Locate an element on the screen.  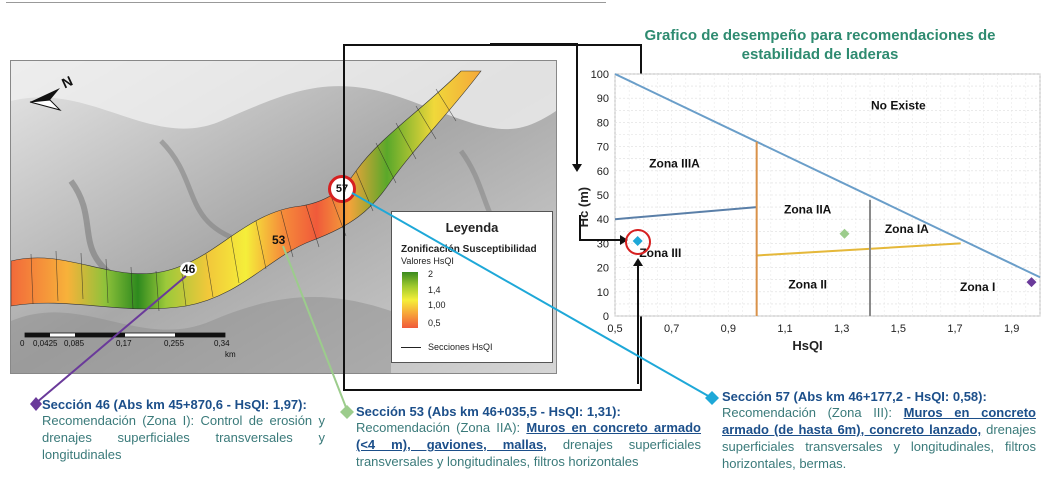
y-axis-label: Hc (m) is located at coordinates (583, 207).